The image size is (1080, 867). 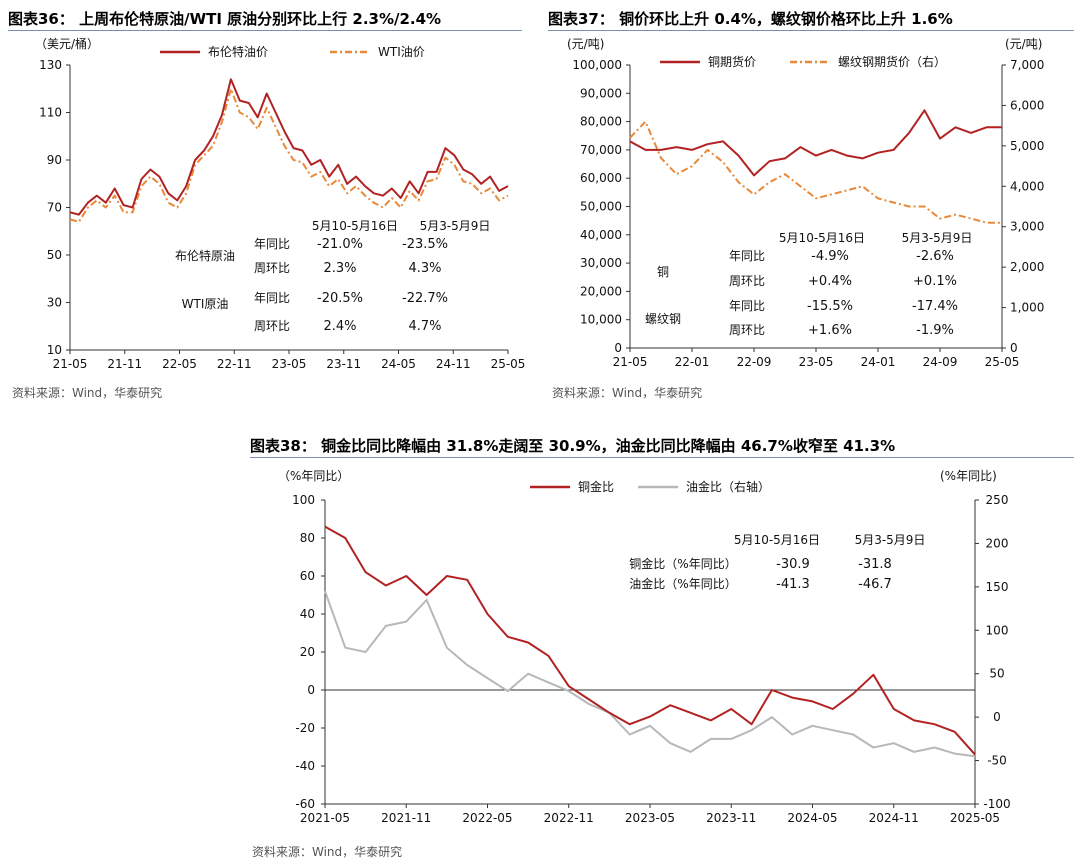 What do you see at coordinates (303, 500) in the screenshot?
I see `chart38-ytick-left-label: 100` at bounding box center [303, 500].